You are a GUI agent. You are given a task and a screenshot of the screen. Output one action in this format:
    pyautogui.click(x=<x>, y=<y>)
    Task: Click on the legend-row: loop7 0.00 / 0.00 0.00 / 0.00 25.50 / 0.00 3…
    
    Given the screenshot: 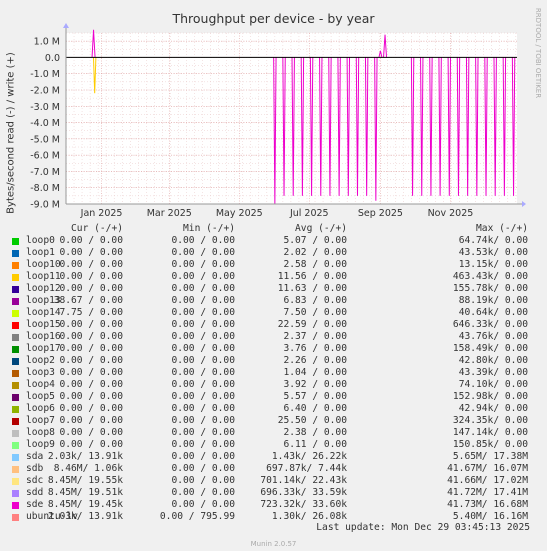 What is the action you would take?
    pyautogui.click(x=276, y=421)
    